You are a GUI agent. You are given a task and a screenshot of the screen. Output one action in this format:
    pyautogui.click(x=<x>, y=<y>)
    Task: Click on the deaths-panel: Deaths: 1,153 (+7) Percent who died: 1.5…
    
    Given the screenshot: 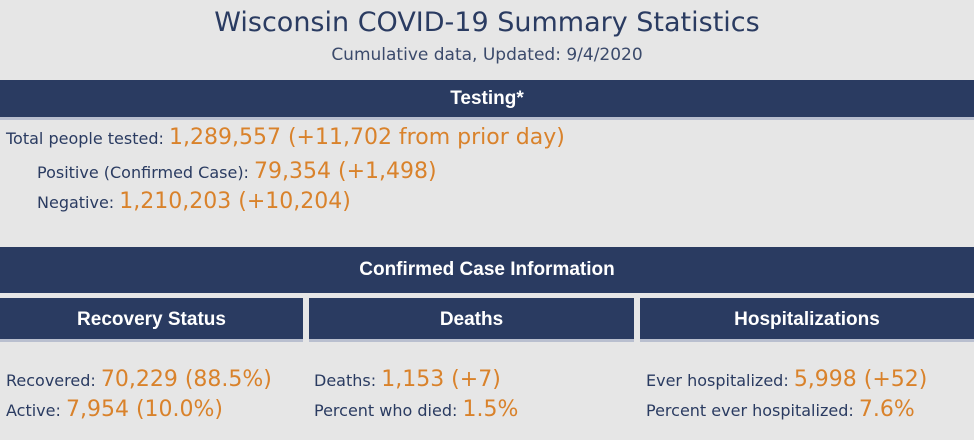 What is the action you would take?
    pyautogui.click(x=471, y=391)
    